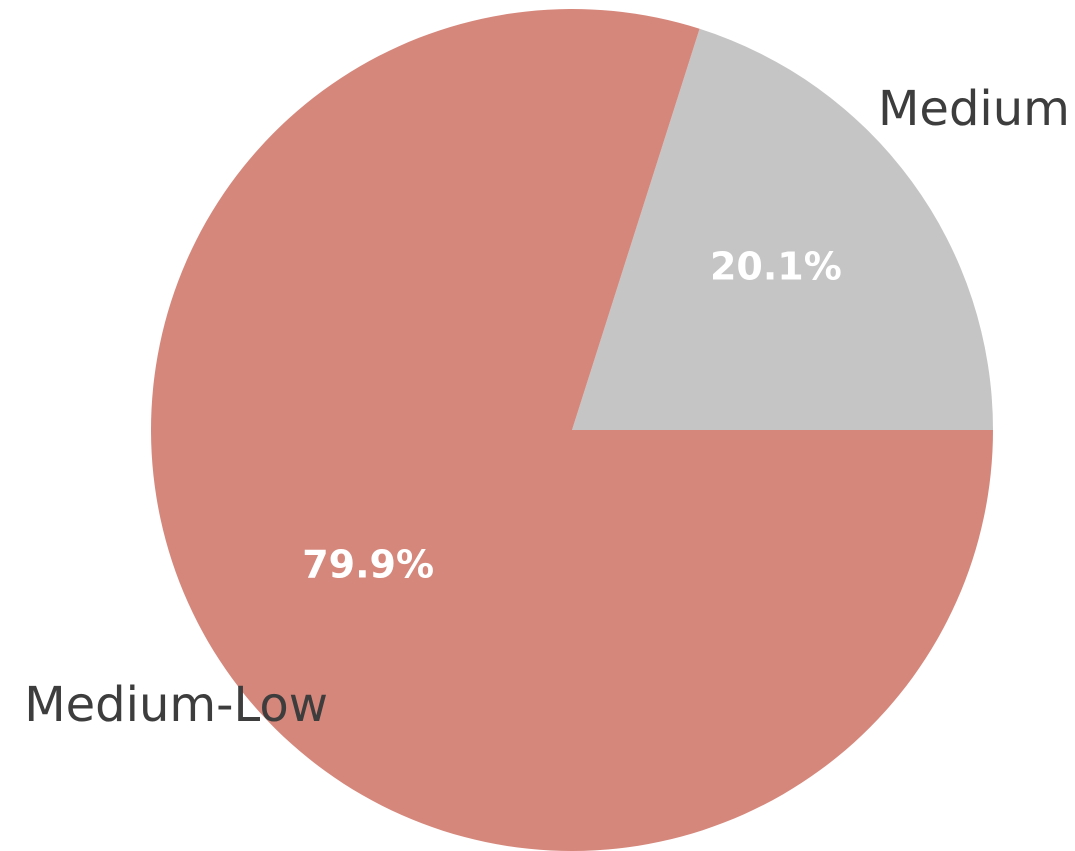 Image resolution: width=1075 pixels, height=851 pixels. Describe the element at coordinates (974, 109) in the screenshot. I see `category-label: Medium` at that location.